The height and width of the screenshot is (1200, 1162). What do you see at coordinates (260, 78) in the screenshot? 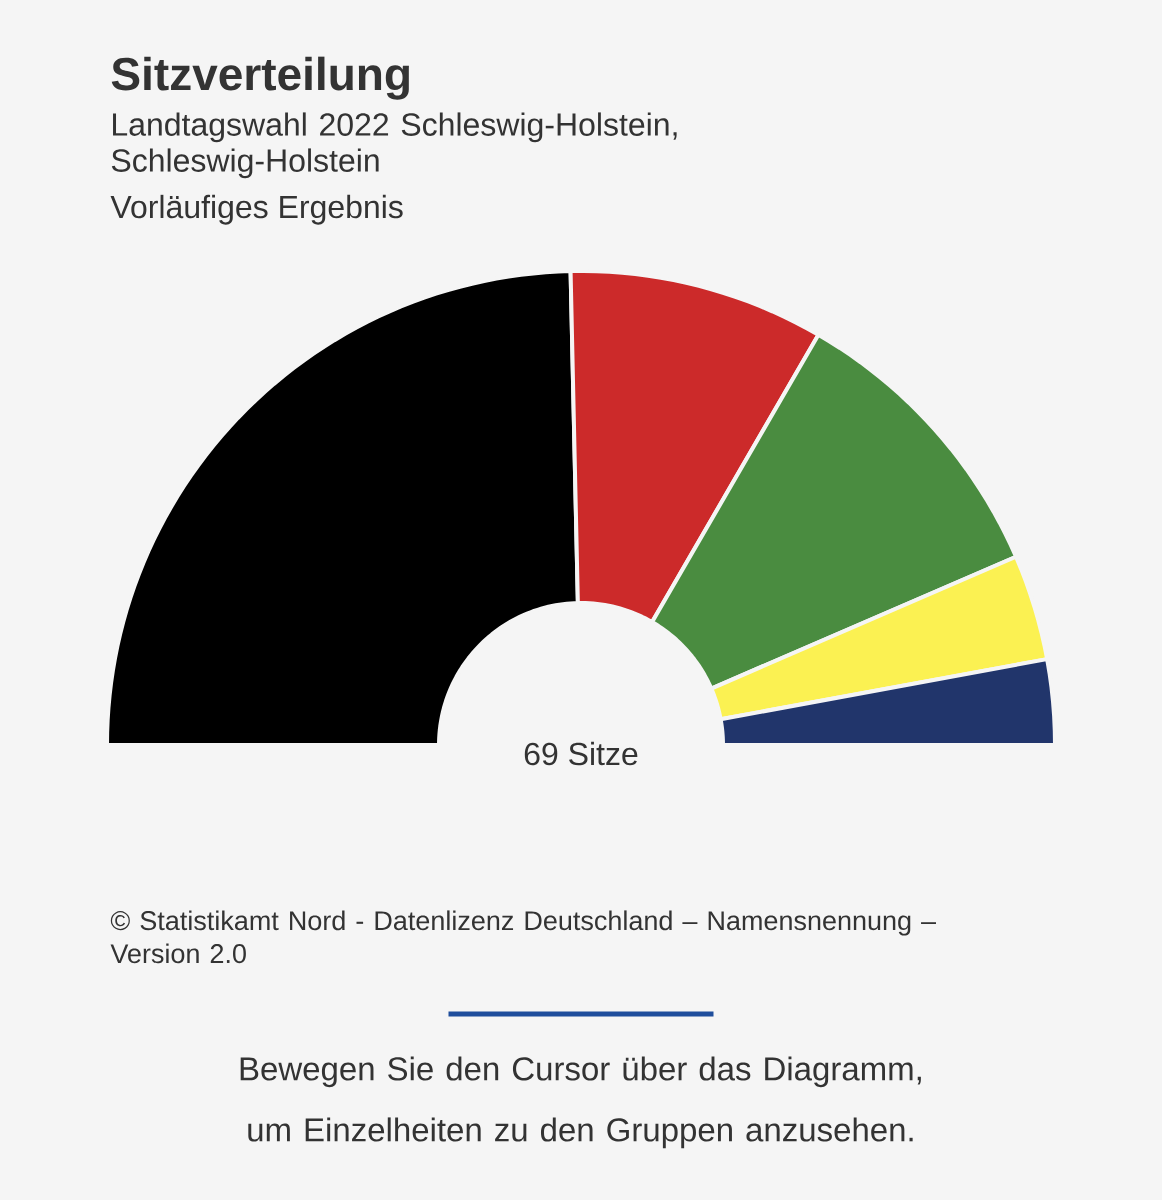
I see `chart-title: Sitzverteilung` at bounding box center [260, 78].